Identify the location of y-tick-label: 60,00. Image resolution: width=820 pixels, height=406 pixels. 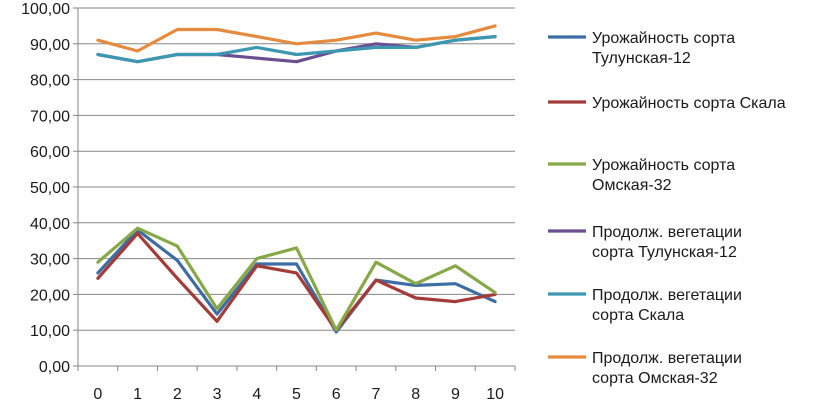
(50, 152).